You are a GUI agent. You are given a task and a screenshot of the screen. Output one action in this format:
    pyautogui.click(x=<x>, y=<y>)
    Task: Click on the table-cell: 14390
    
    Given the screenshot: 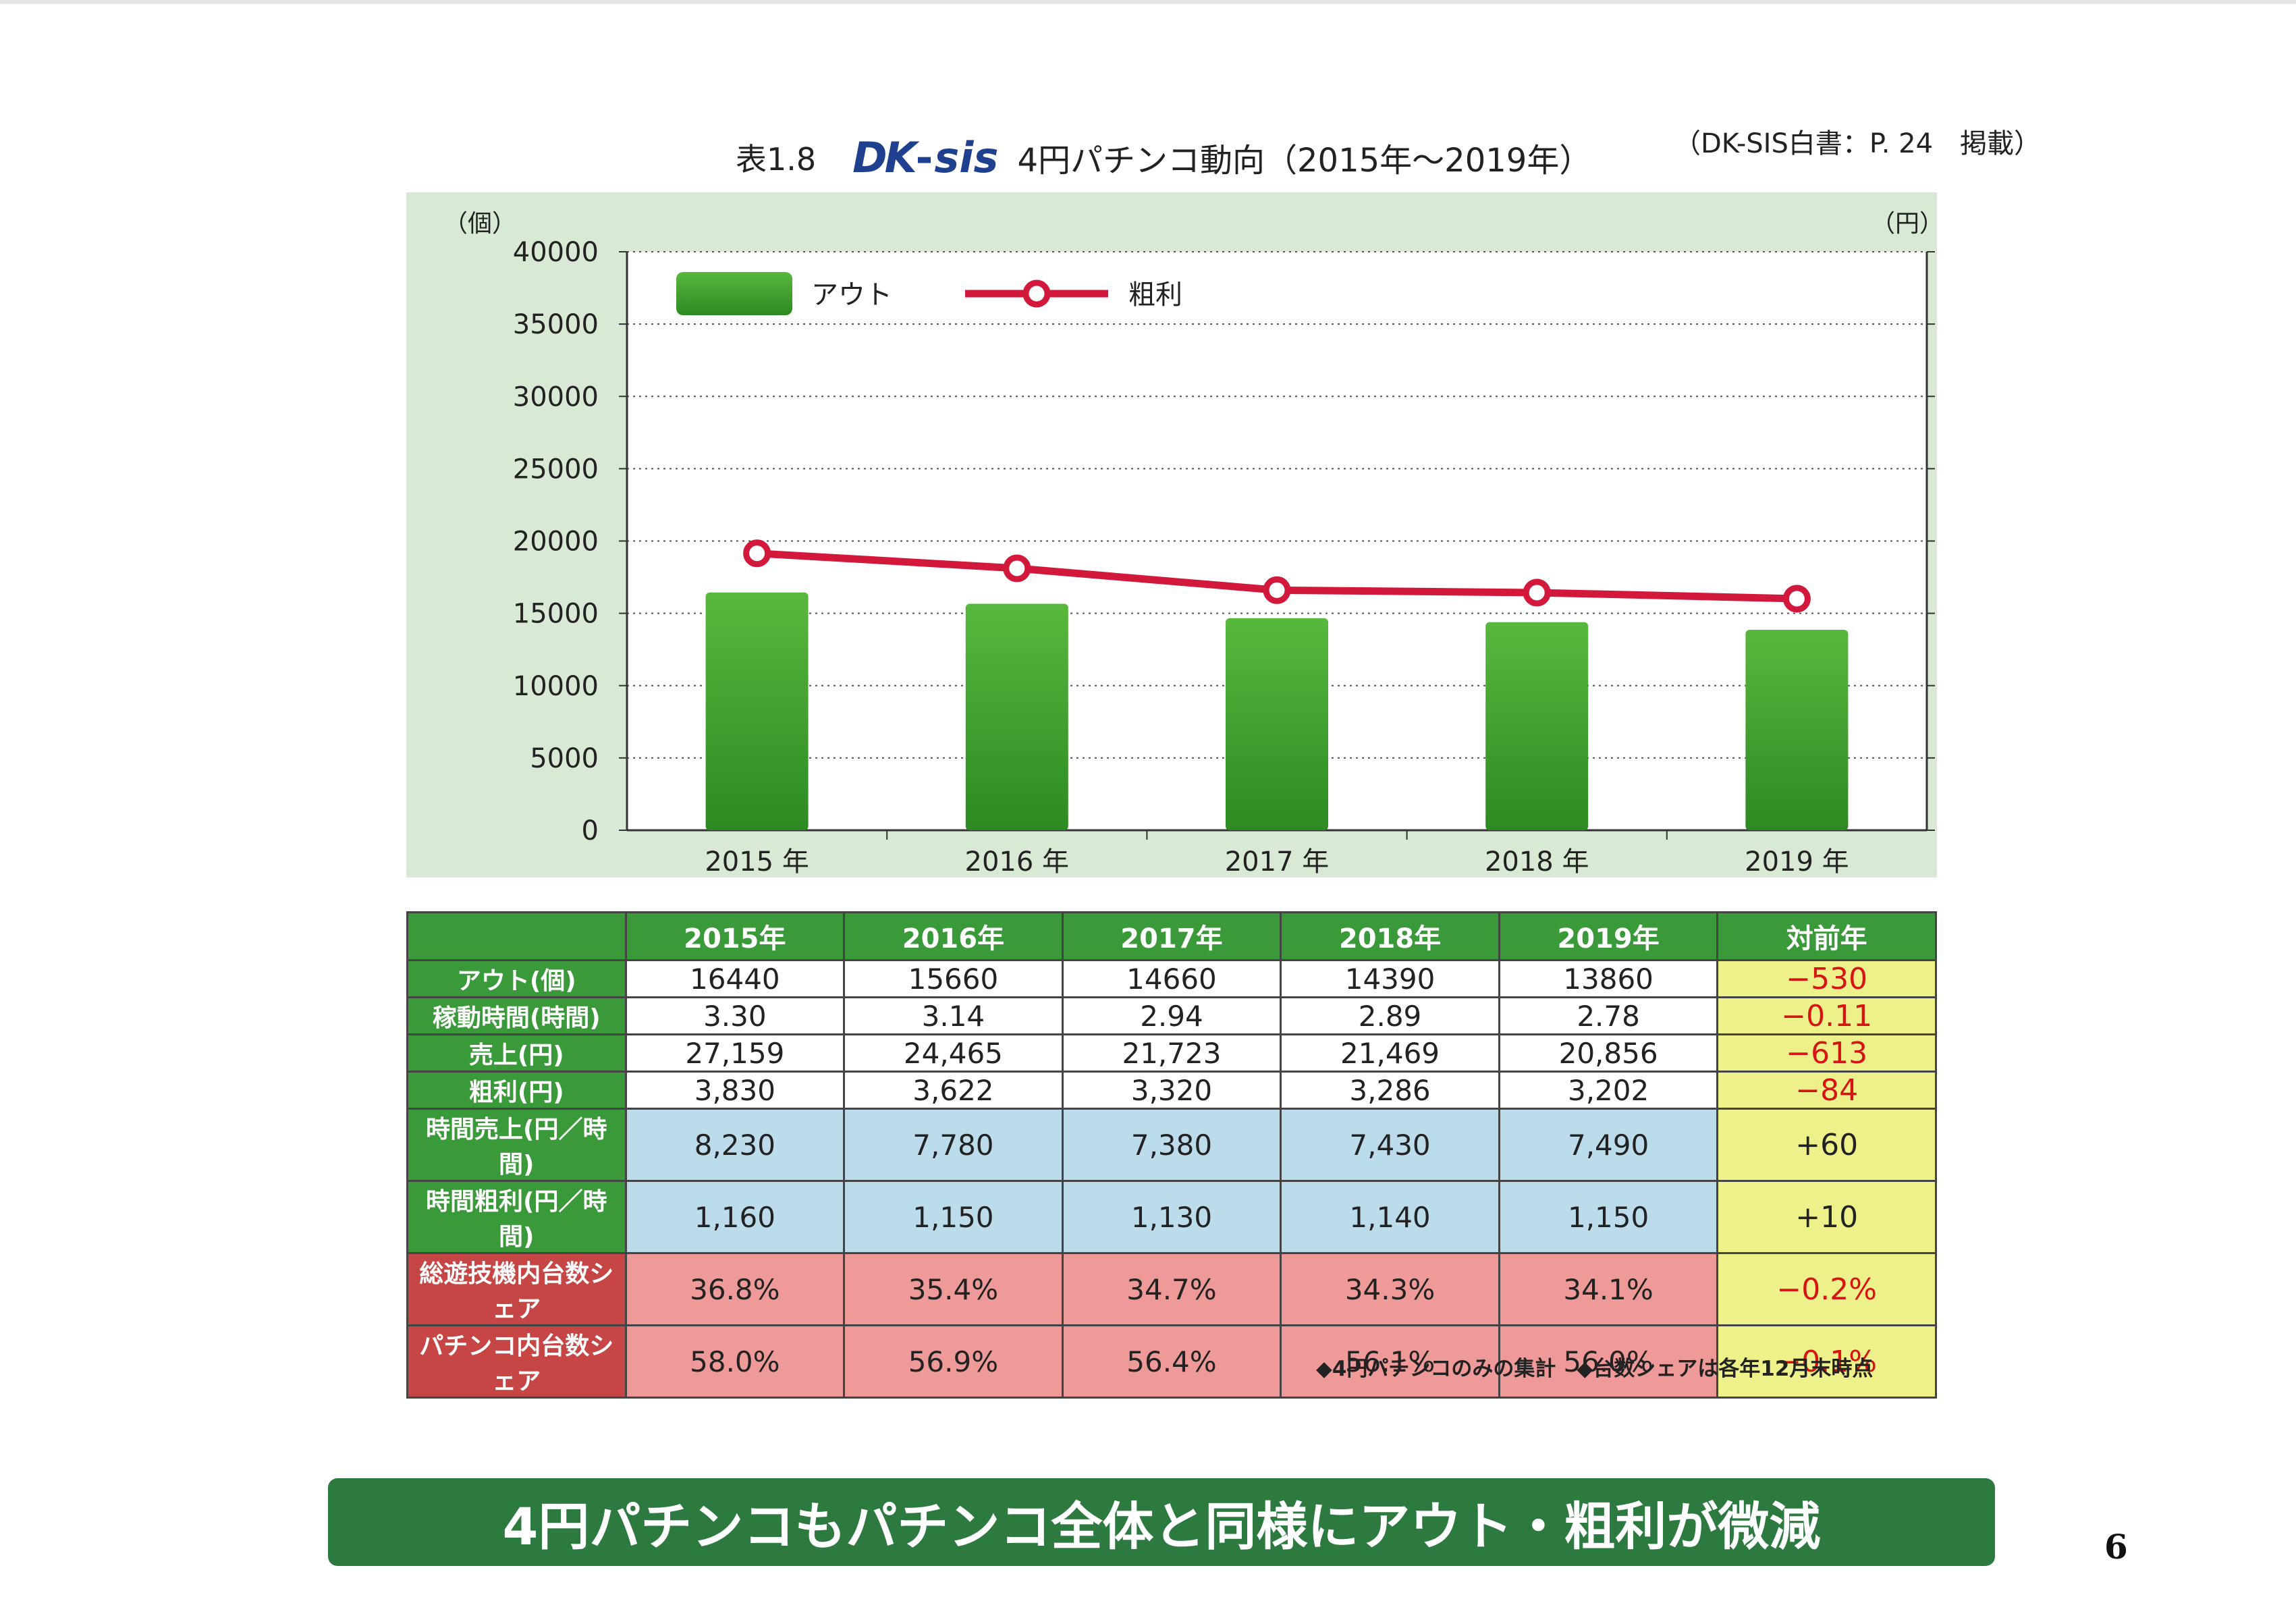 What is the action you would take?
    pyautogui.click(x=1390, y=978)
    